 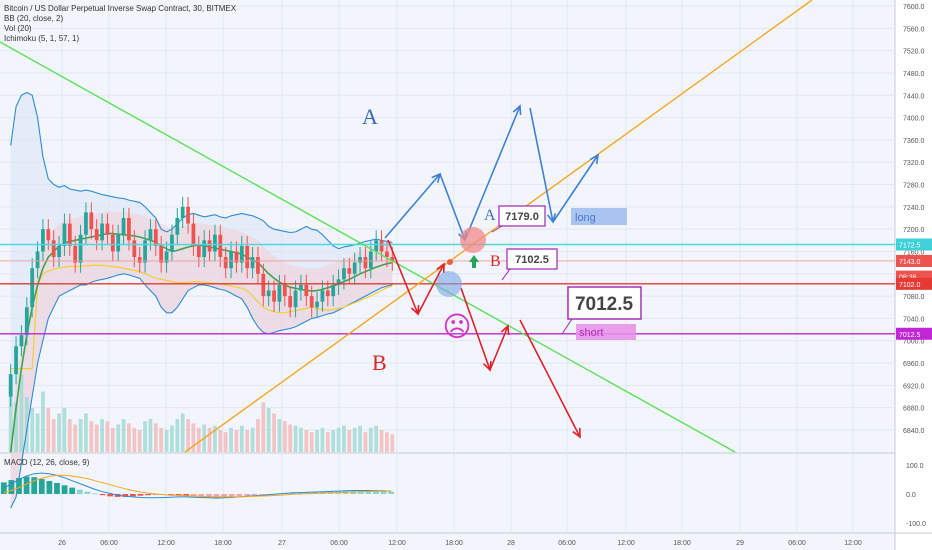 I want to click on badge-7102-box, so click(x=532, y=259).